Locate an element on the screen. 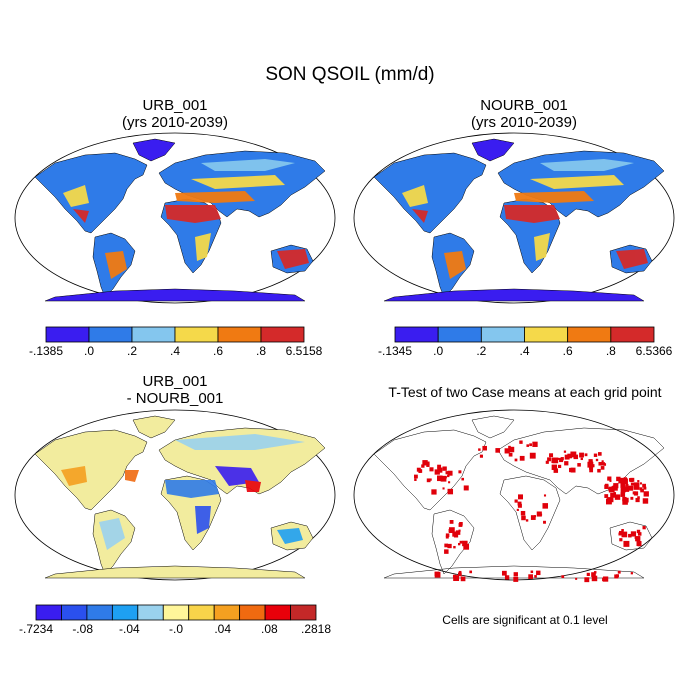 This screenshot has width=700, height=700. colorbar-urb-label: .6 is located at coordinates (218, 351).